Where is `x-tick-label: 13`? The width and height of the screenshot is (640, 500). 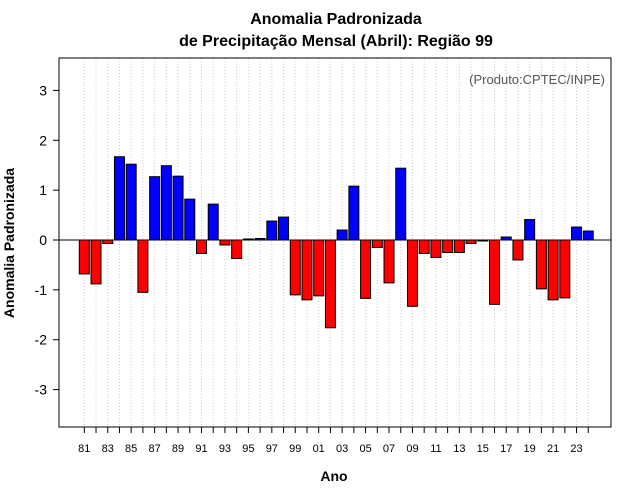
x-tick-label: 13 is located at coordinates (459, 449).